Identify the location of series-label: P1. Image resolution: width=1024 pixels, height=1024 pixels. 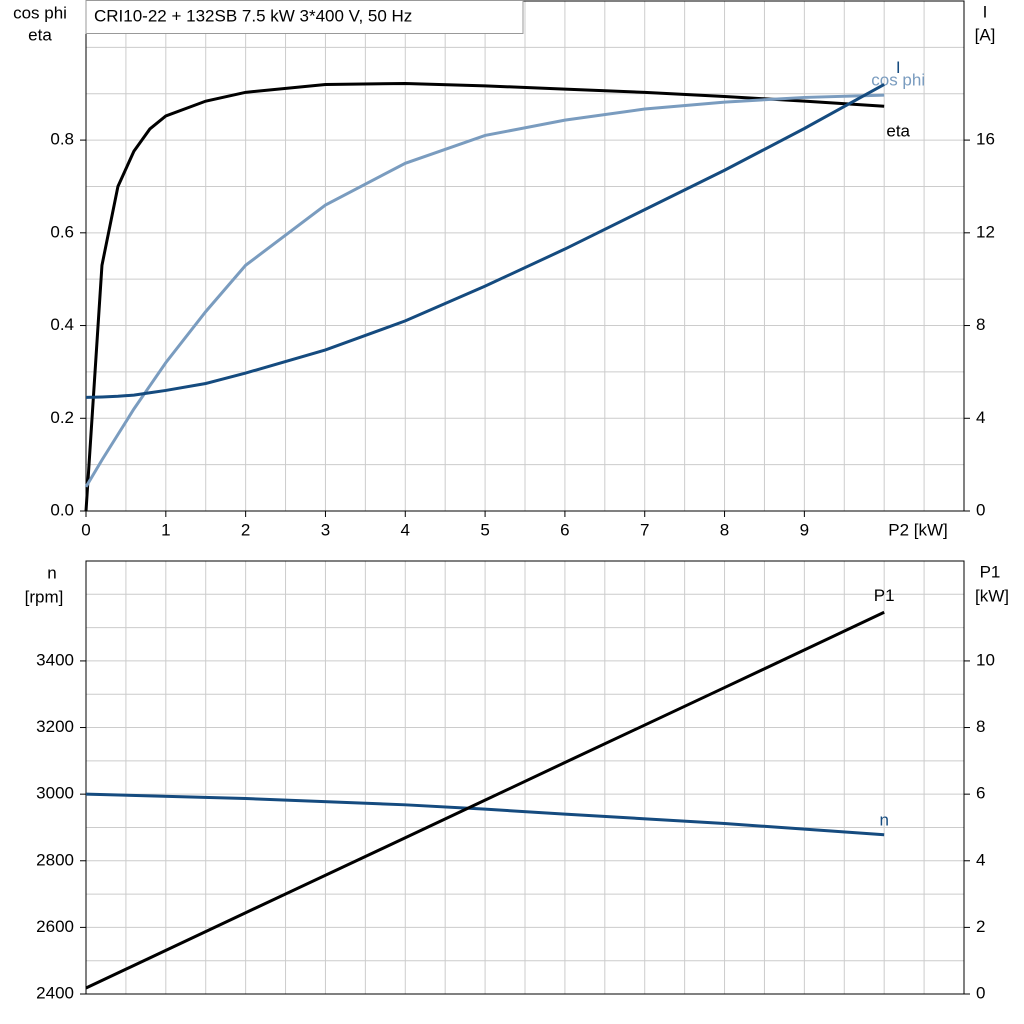
(884, 595).